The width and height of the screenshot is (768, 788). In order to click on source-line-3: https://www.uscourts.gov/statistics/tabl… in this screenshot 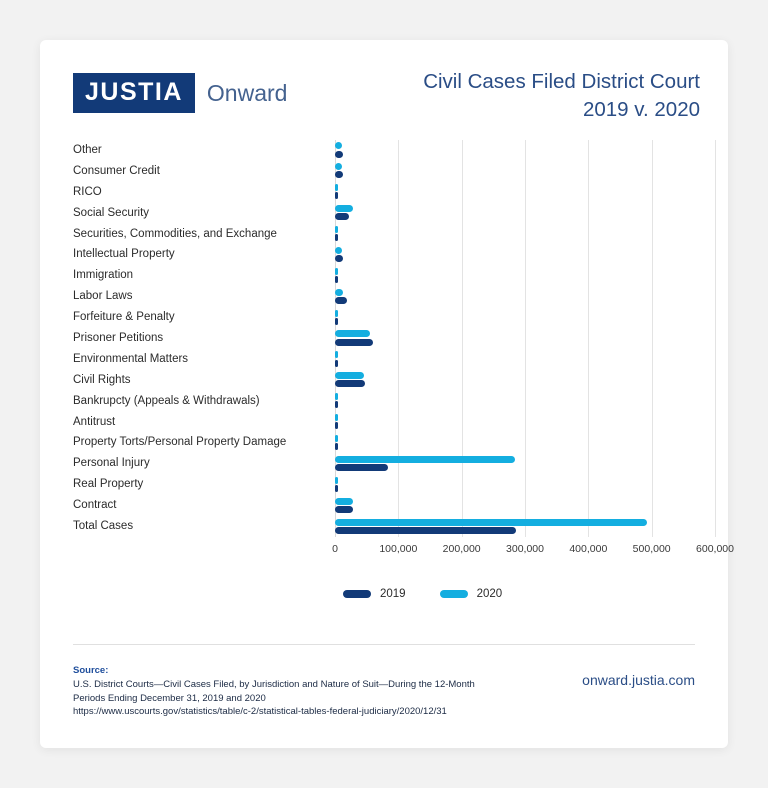, I will do `click(260, 712)`.